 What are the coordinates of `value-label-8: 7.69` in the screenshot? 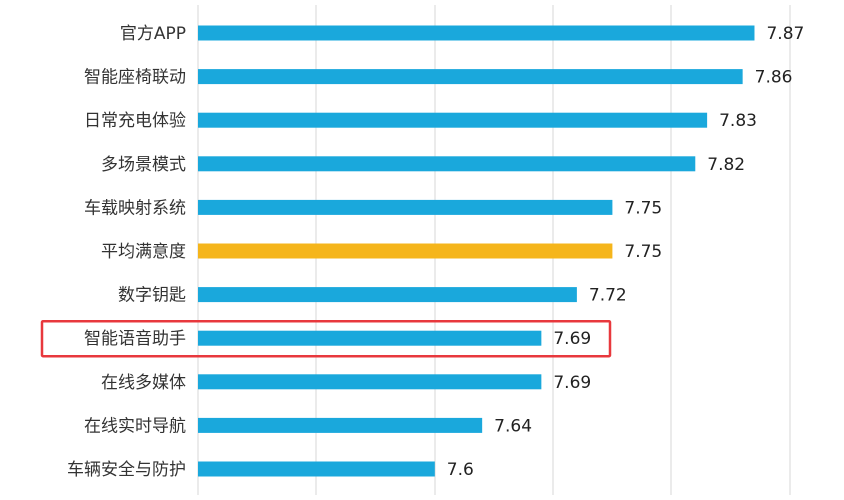 It's located at (572, 383).